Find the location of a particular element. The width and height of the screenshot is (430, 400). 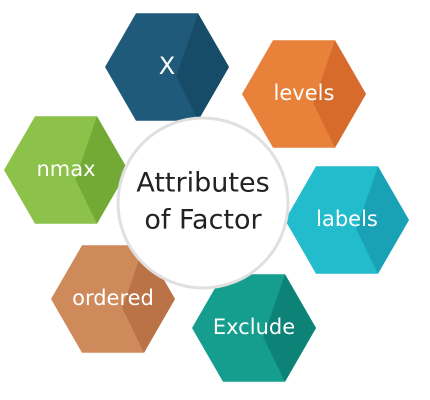

hexagon-labels-shade is located at coordinates (382, 220).